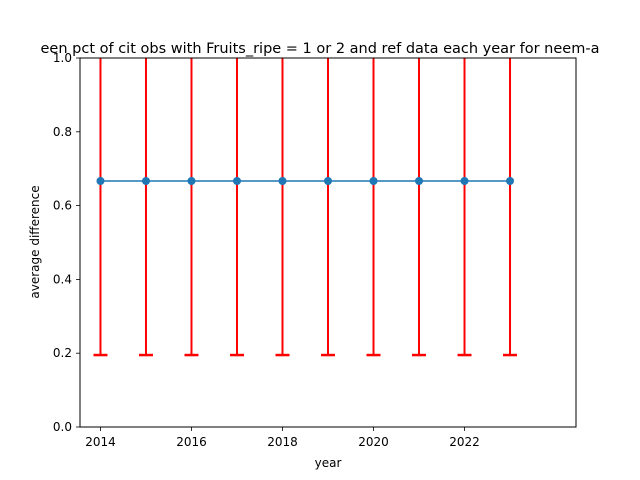 This screenshot has height=480, width=640. Describe the element at coordinates (100, 442) in the screenshot. I see `x-tick-label: 2014` at that location.